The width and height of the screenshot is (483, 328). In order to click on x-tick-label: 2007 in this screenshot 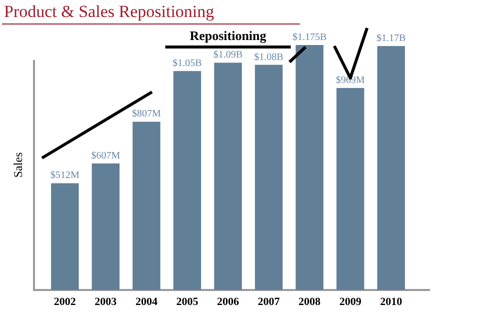, I will do `click(269, 302)`.